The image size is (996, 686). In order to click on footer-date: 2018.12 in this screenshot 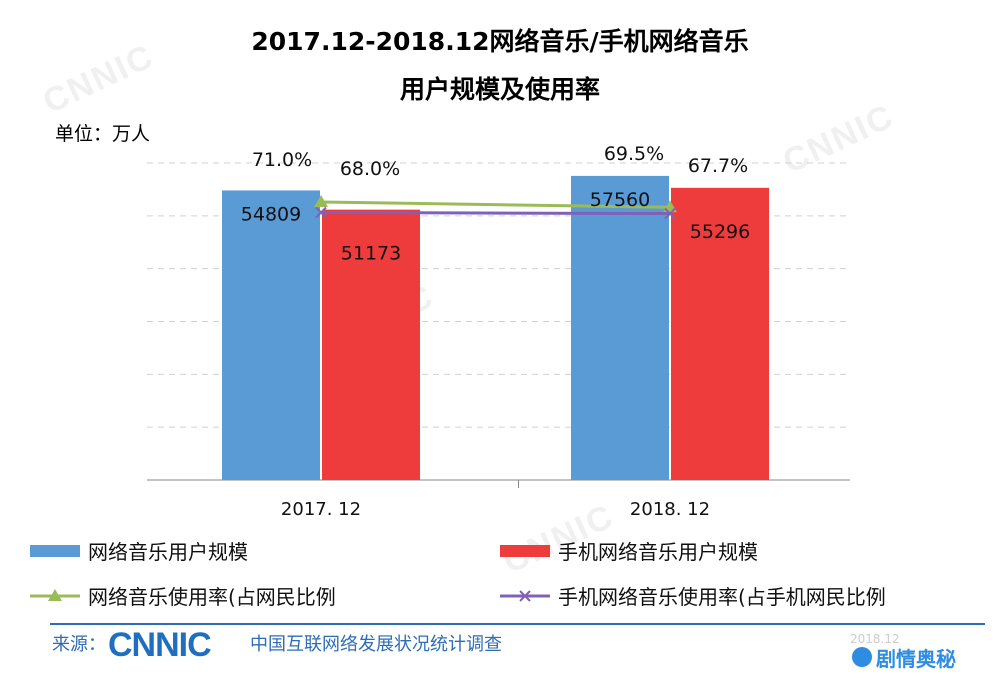, I will do `click(875, 639)`.